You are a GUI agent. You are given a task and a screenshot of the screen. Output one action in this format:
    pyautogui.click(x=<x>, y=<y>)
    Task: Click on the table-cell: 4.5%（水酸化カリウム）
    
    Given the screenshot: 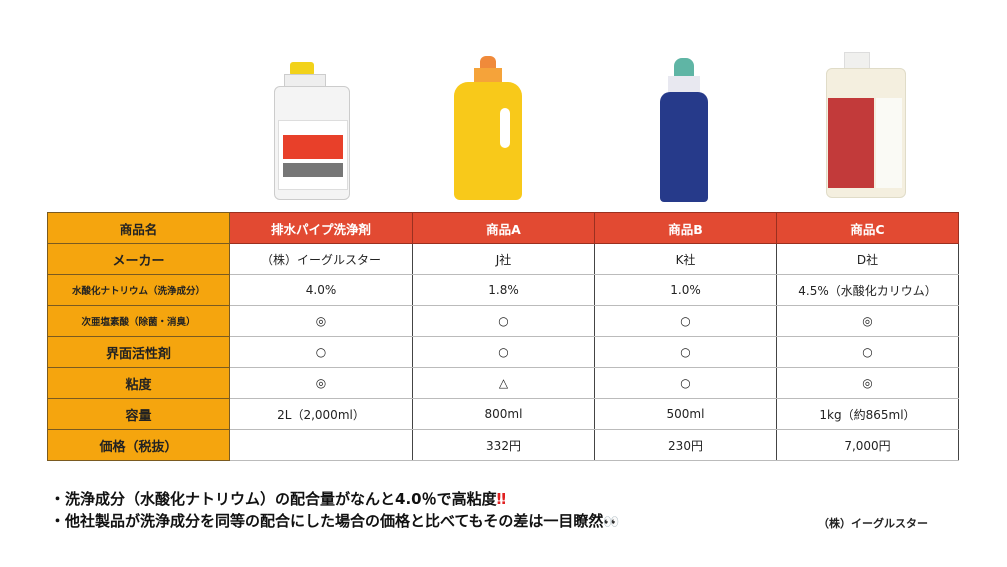 What is the action you would take?
    pyautogui.click(x=867, y=290)
    